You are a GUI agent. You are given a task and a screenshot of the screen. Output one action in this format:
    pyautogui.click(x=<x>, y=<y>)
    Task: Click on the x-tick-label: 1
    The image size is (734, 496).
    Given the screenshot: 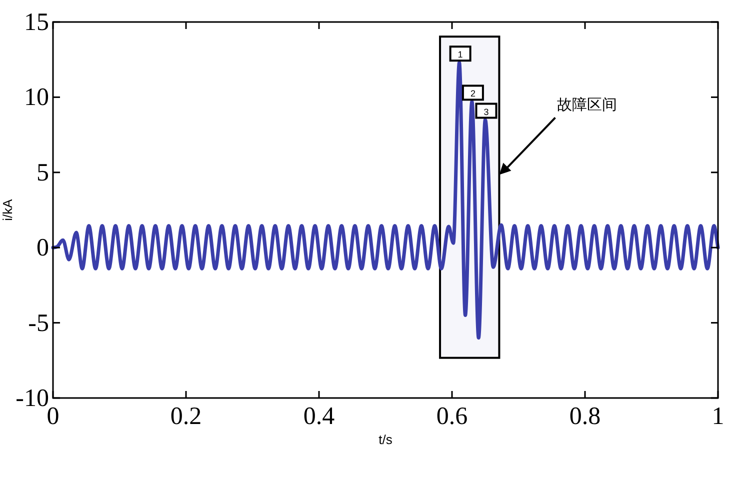 What is the action you would take?
    pyautogui.click(x=718, y=416)
    